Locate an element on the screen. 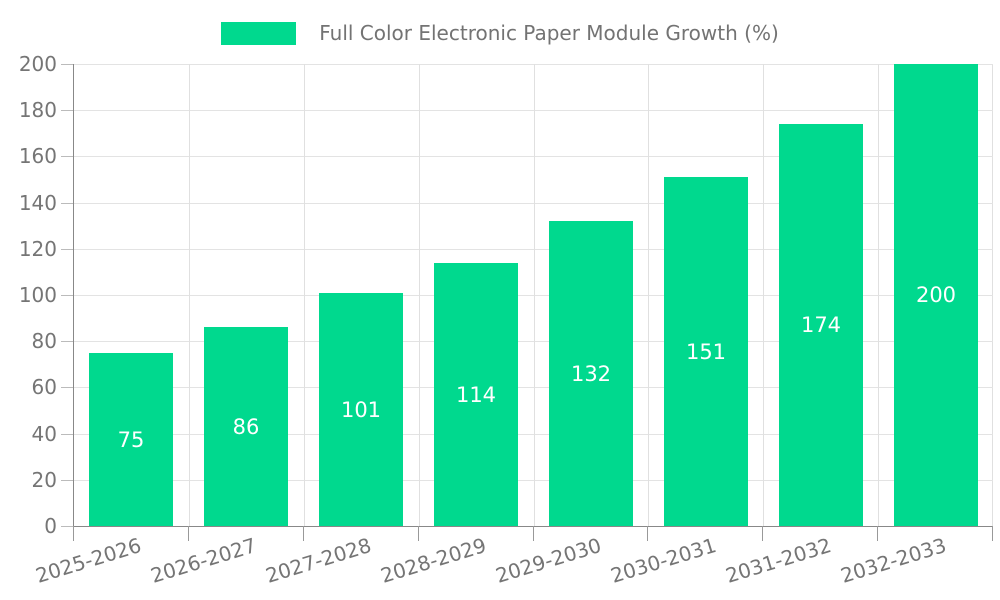 The image size is (1000, 600). x-axis-category-label: 2031-2032 is located at coordinates (778, 560).